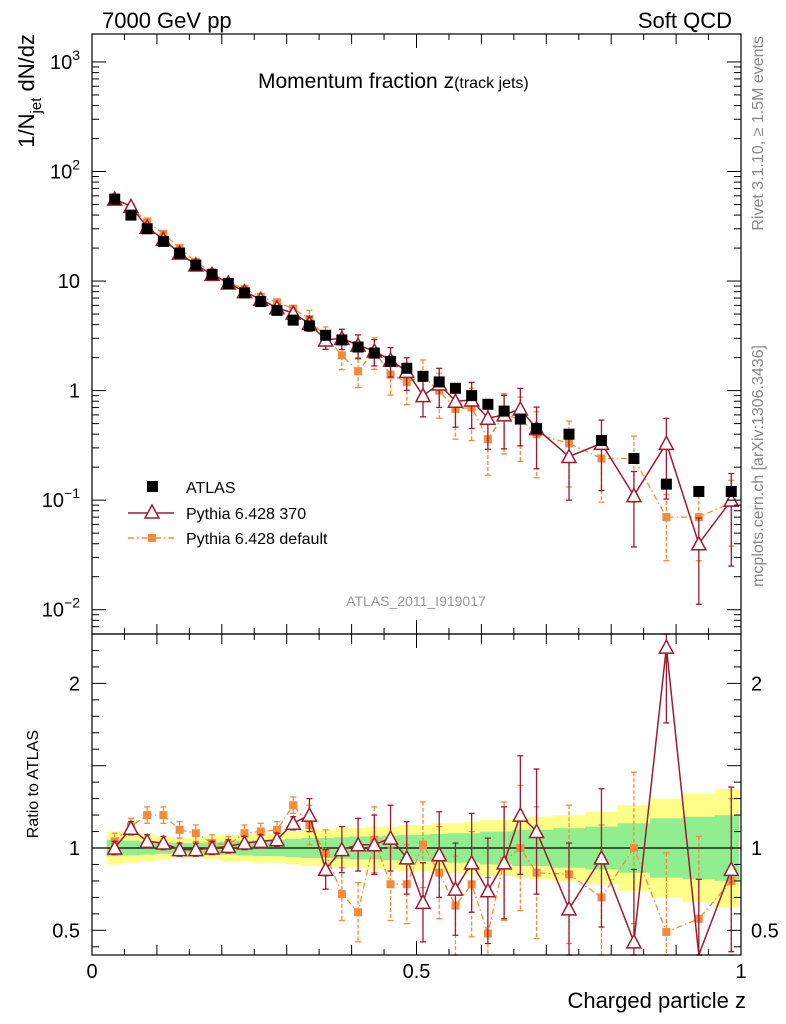  Describe the element at coordinates (758, 466) in the screenshot. I see `mcplots-label: mcplots.cern.ch [arXiv:1306.3436]` at that location.